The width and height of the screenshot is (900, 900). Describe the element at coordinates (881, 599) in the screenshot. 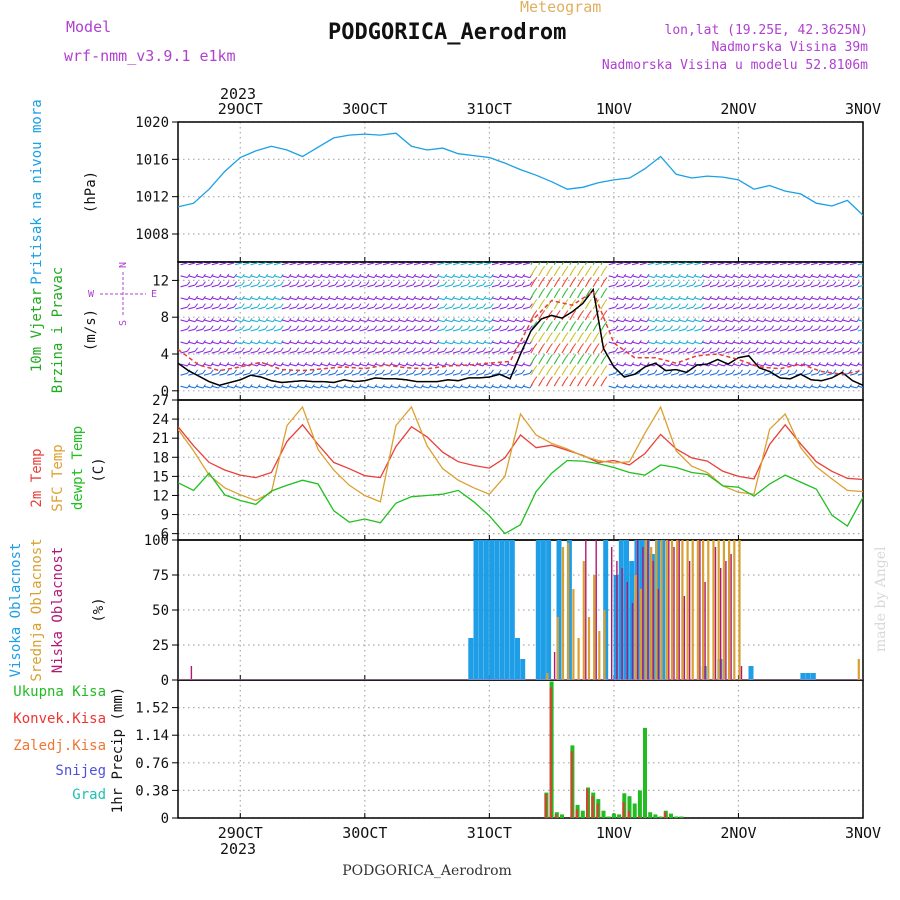

I see `credit-label: made by Angel` at that location.